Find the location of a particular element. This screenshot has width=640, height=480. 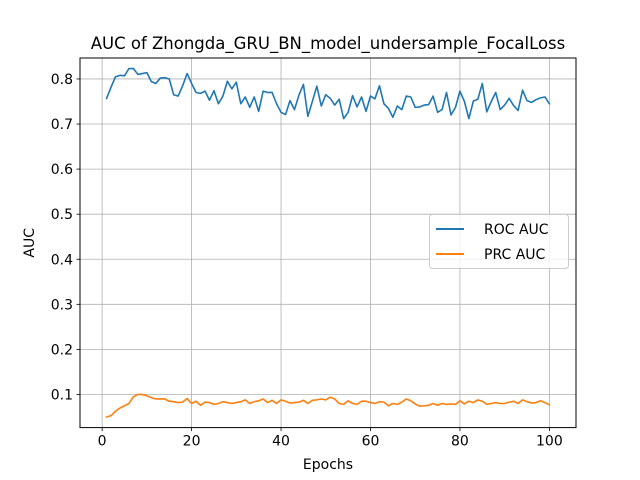

y-tick-label: 0.4 is located at coordinates (62, 260).